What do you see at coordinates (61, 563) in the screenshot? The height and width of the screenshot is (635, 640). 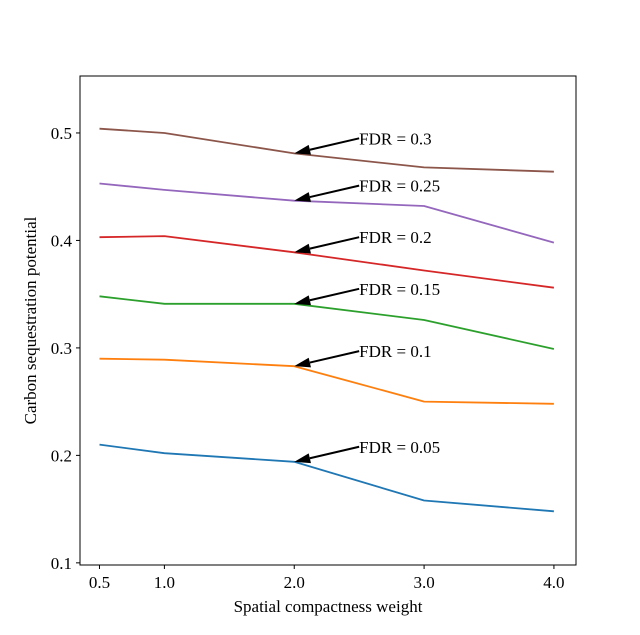 I see `y-tick-label: 0.1` at bounding box center [61, 563].